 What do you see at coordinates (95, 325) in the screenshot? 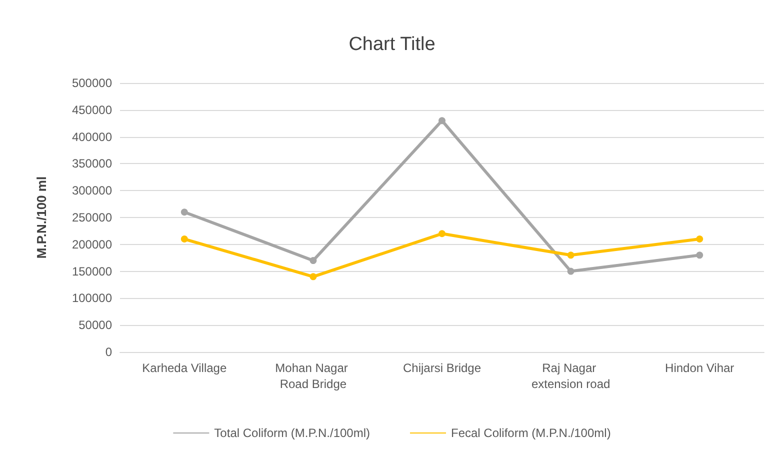
I see `y-tick-label: 50000` at bounding box center [95, 325].